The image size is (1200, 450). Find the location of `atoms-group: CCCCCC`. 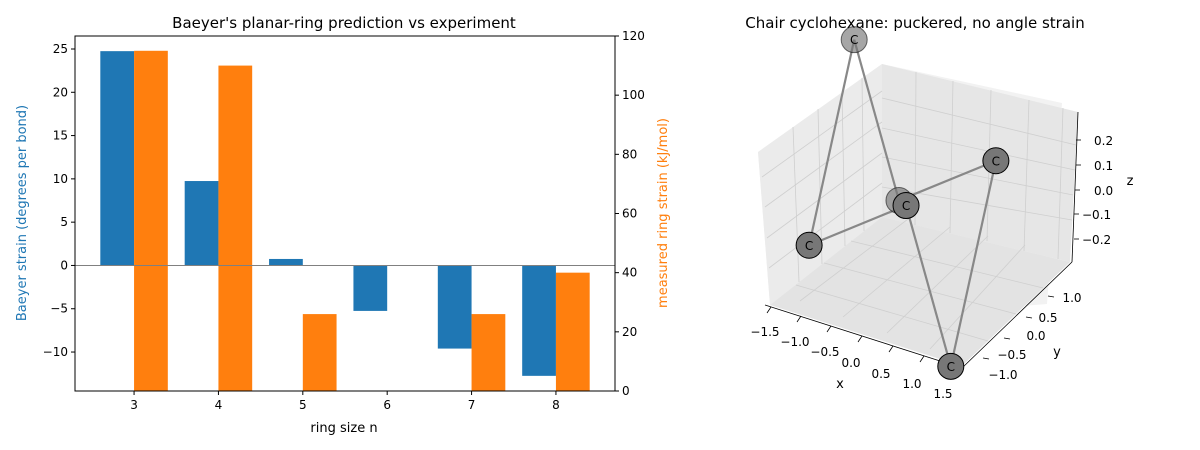

atoms-group: CCCCCC is located at coordinates (902, 203).